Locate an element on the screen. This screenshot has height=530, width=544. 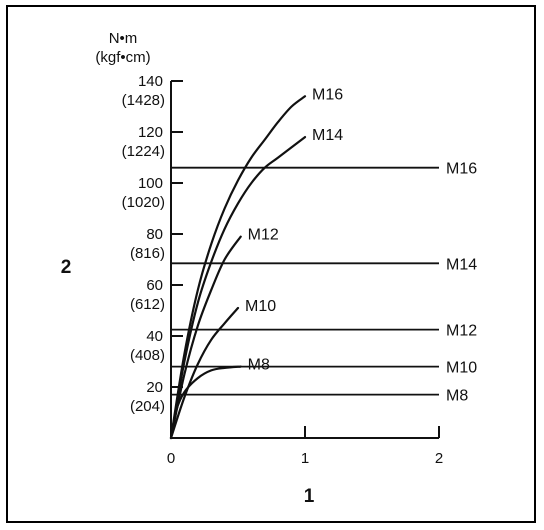
y-tick-alt-label: (1428) is located at coordinates (143, 100).